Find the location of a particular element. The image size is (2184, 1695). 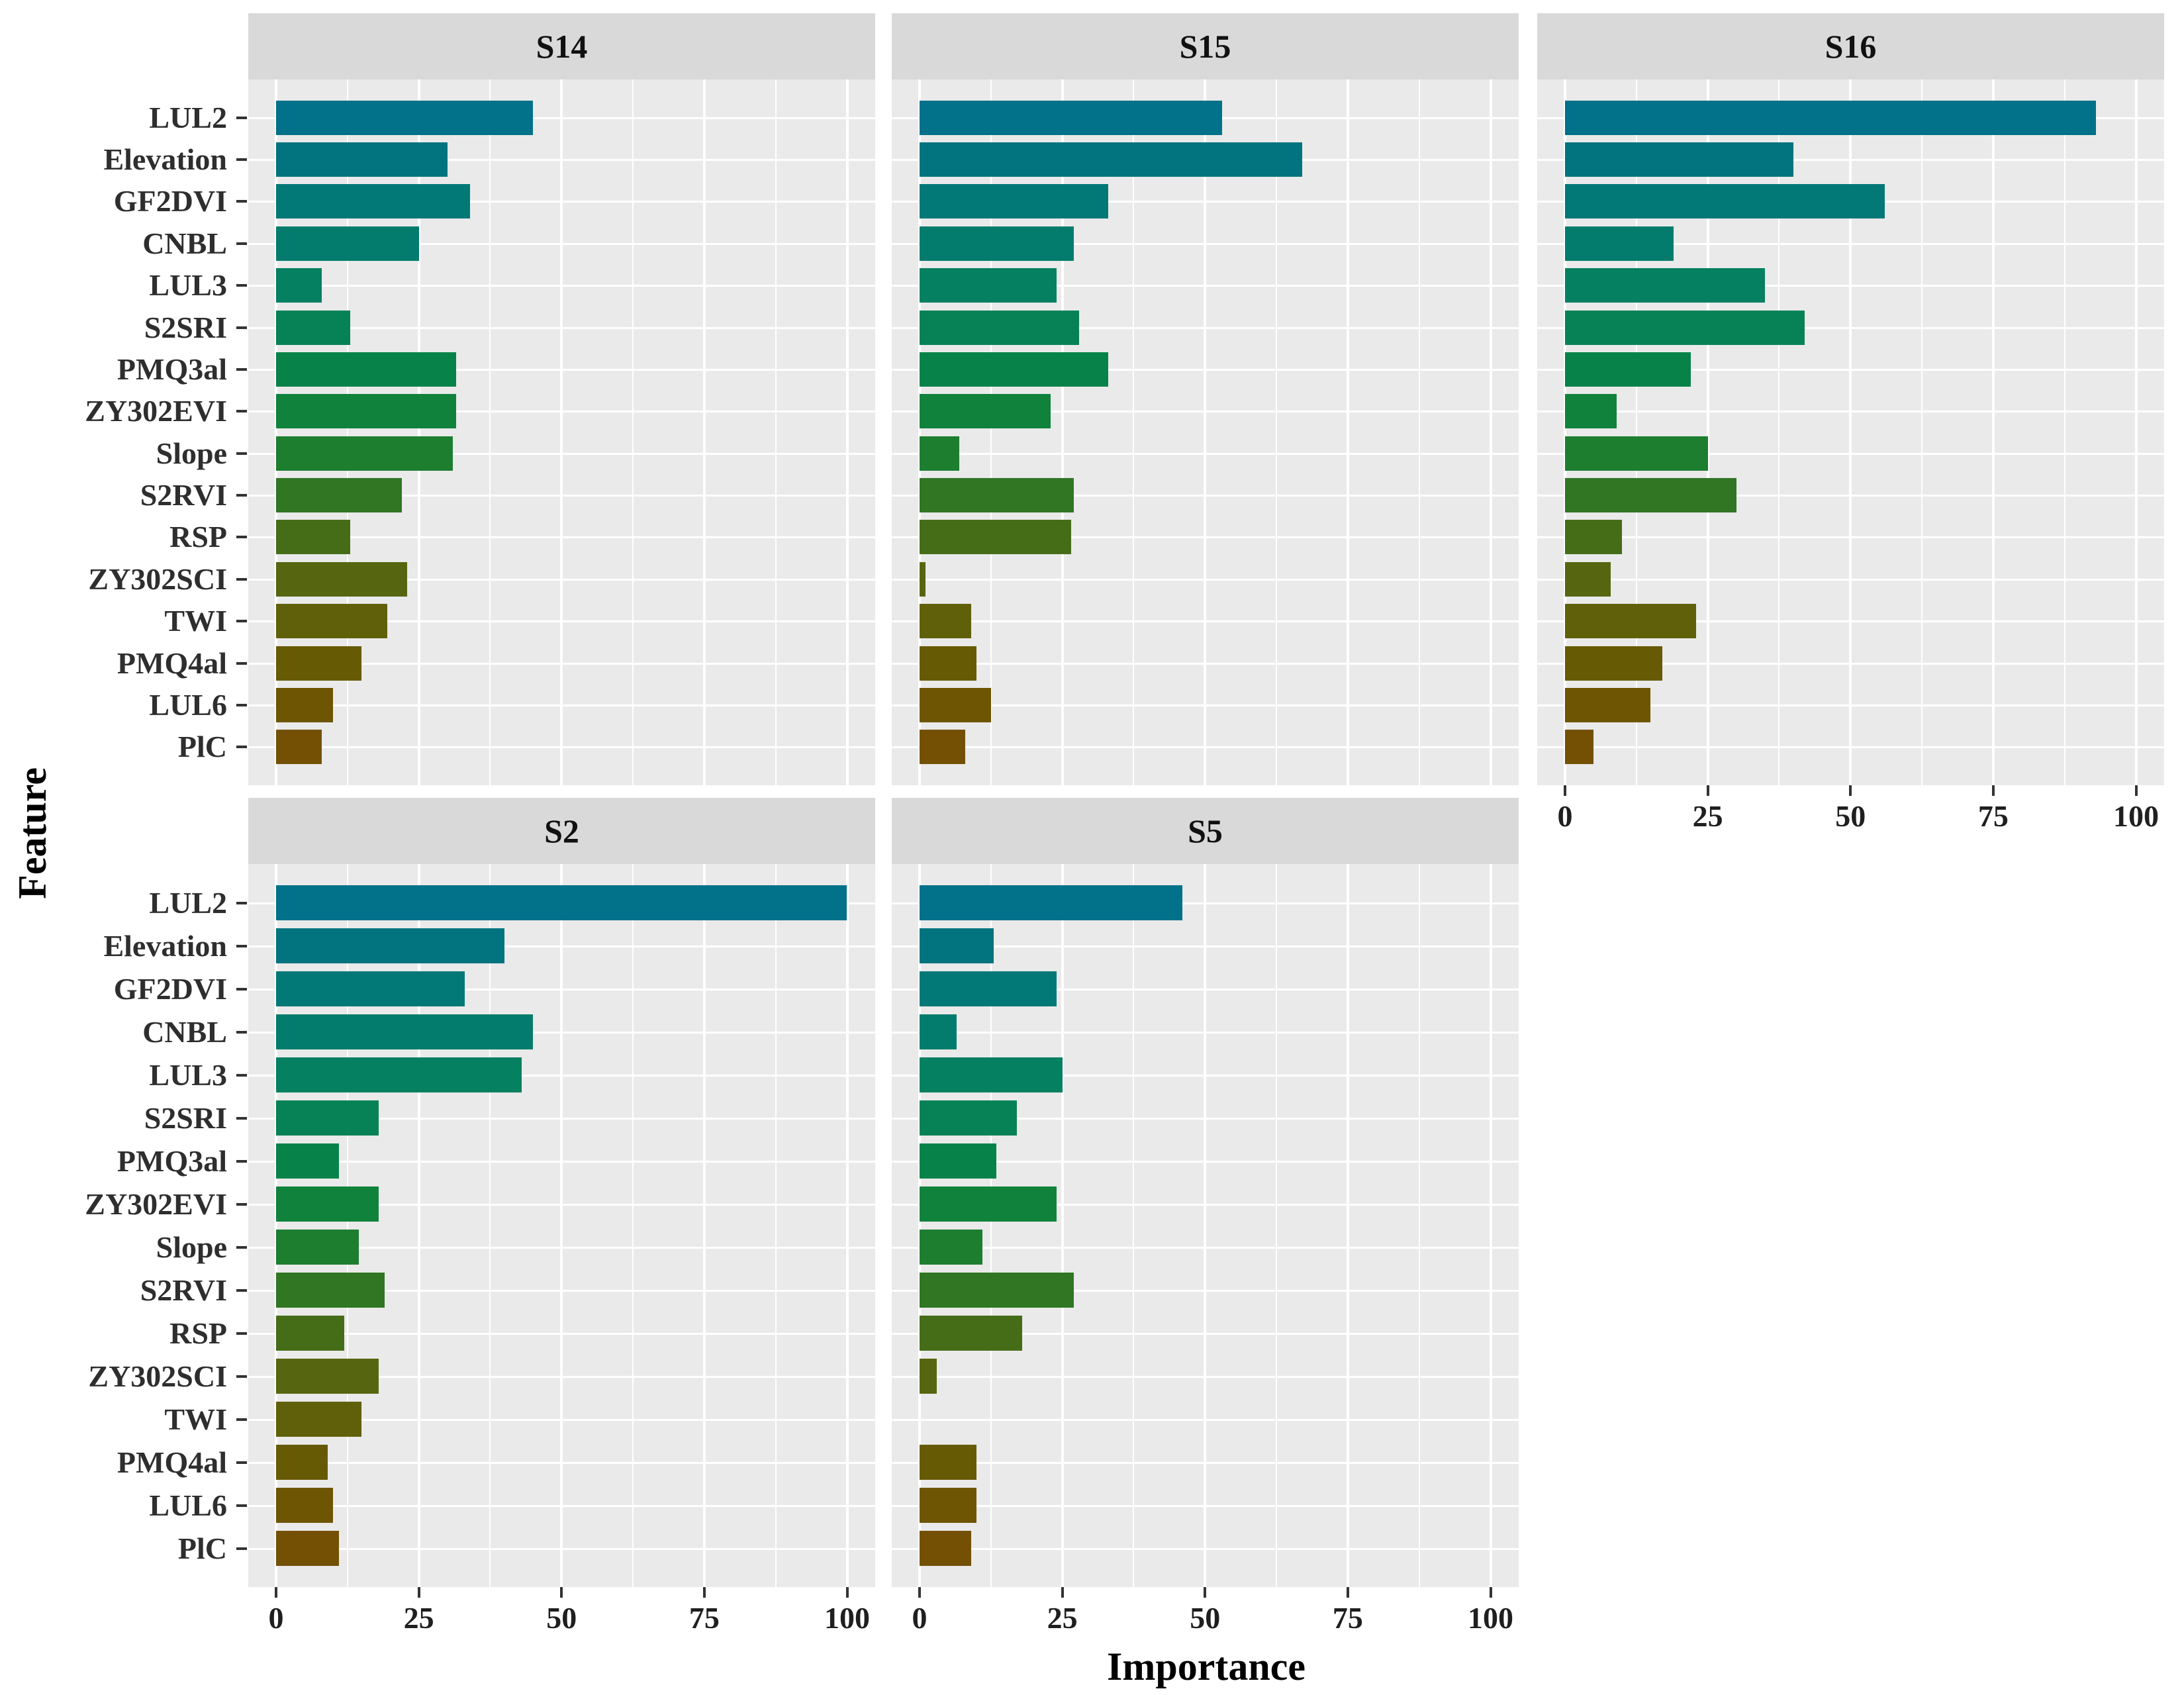

y-tick-label: S2SRI is located at coordinates (185, 1117).